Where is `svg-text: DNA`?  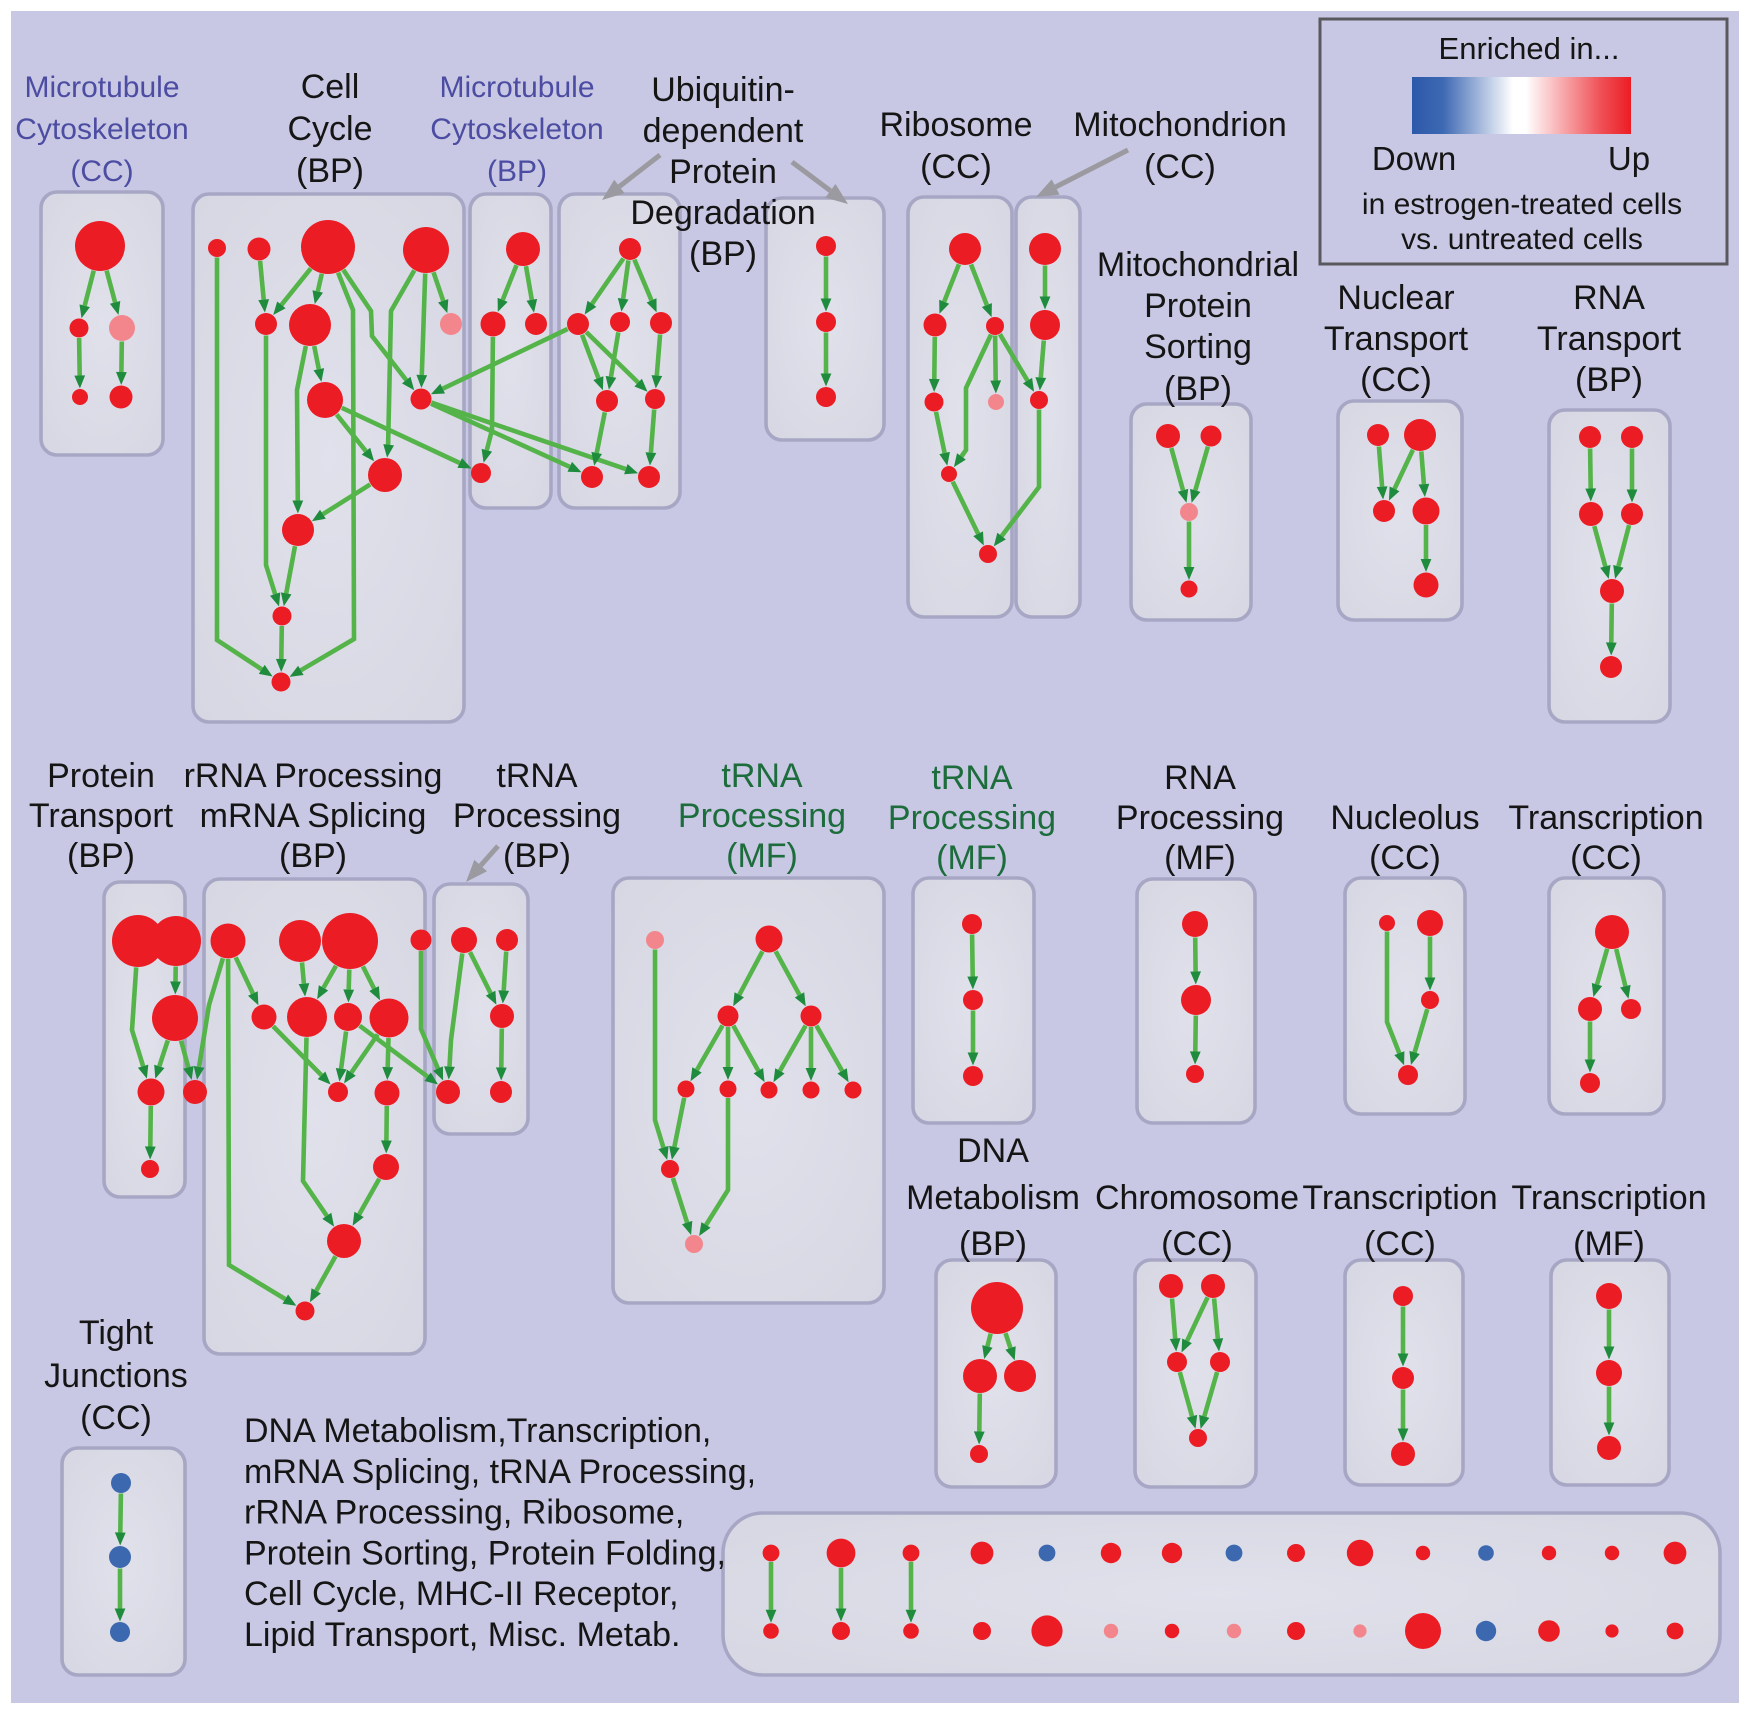 svg-text: DNA is located at coordinates (993, 1151).